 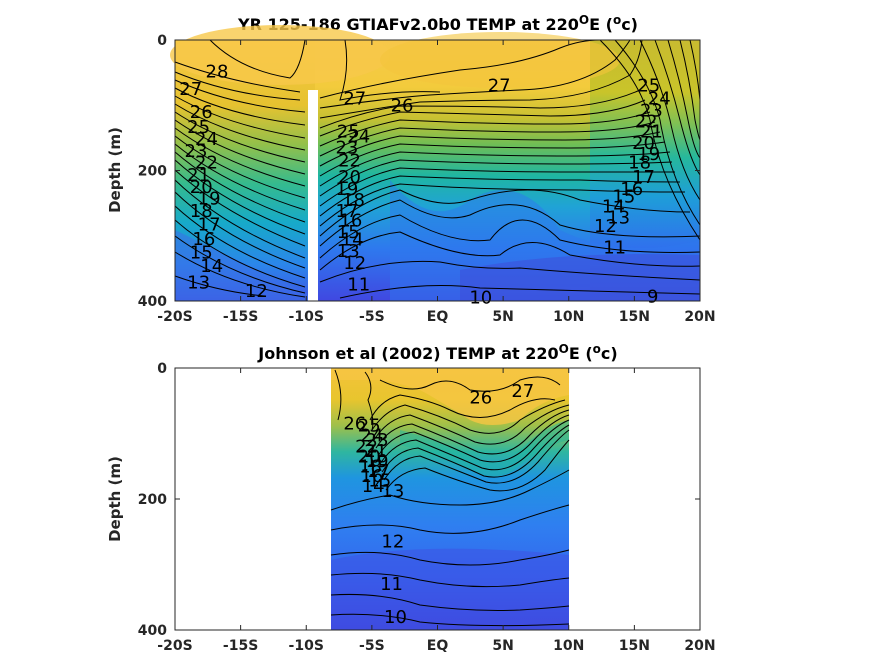 I want to click on panel-2-contour-lines, so click(x=450, y=498).